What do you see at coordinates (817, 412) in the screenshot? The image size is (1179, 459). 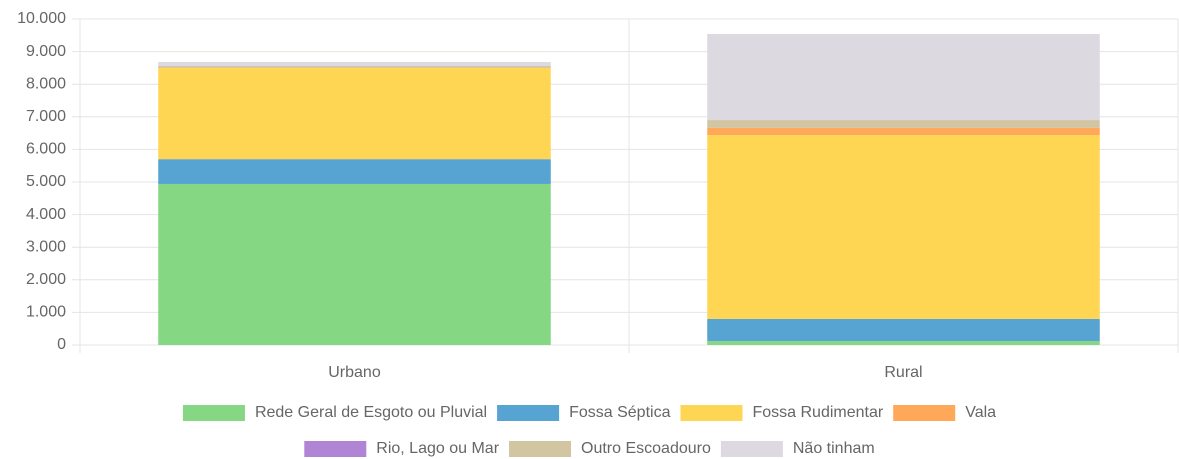 I see `legend-label: Fossa Rudimentar` at bounding box center [817, 412].